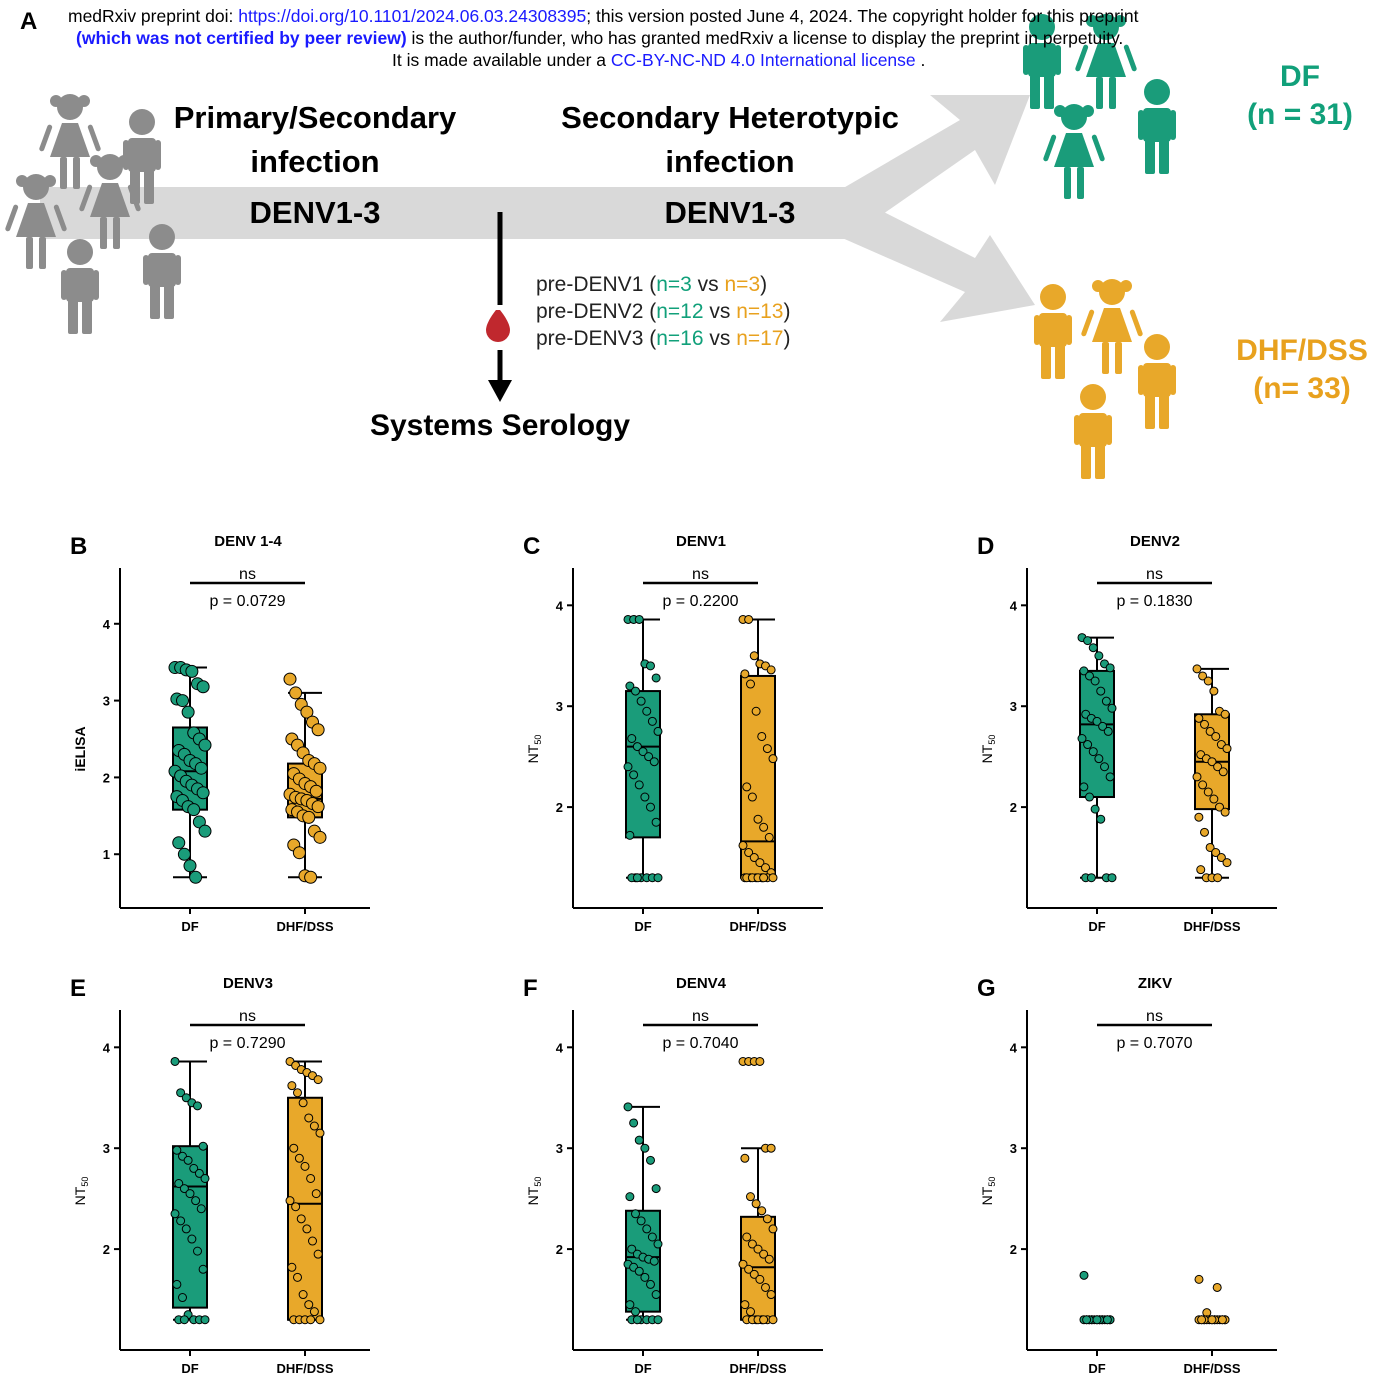  Describe the element at coordinates (1154, 1043) in the screenshot. I see `p-value-label: p = 0.7070` at that location.